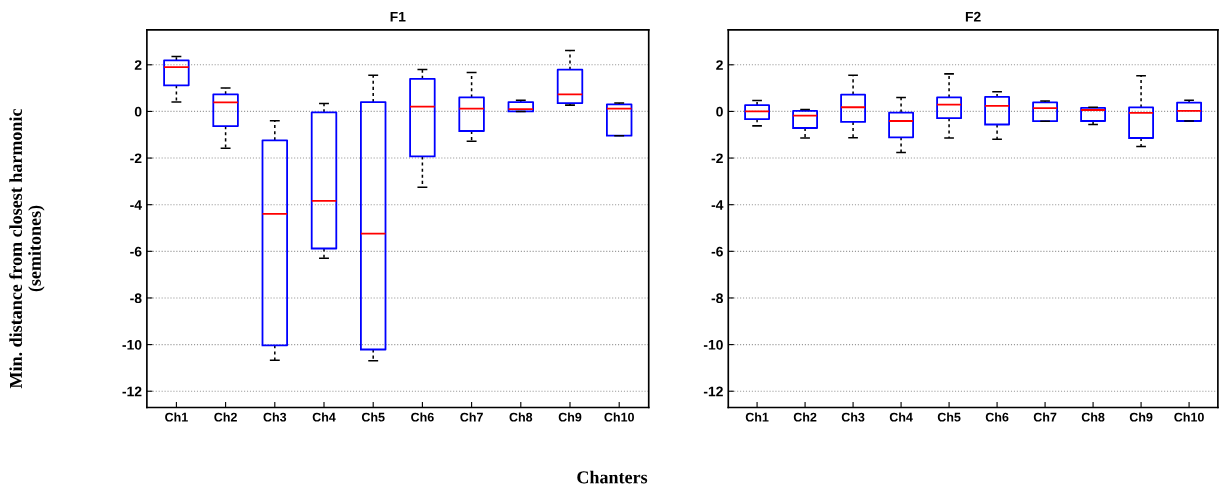 This screenshot has width=1224, height=497. Describe the element at coordinates (973, 16) in the screenshot. I see `chart-title: F2` at that location.